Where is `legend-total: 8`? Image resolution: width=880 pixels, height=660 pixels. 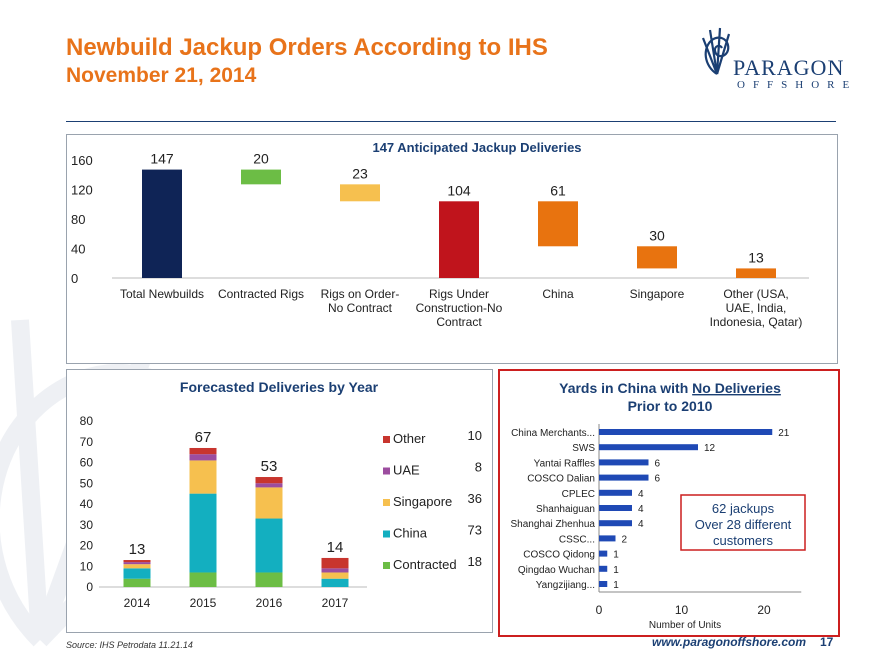
legend-total: 8 is located at coordinates (478, 467).